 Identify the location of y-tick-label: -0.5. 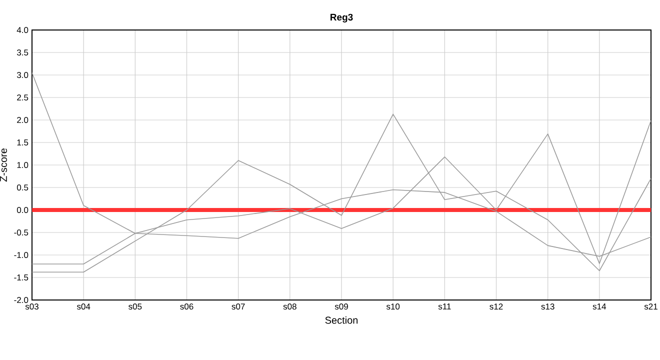
(21, 233).